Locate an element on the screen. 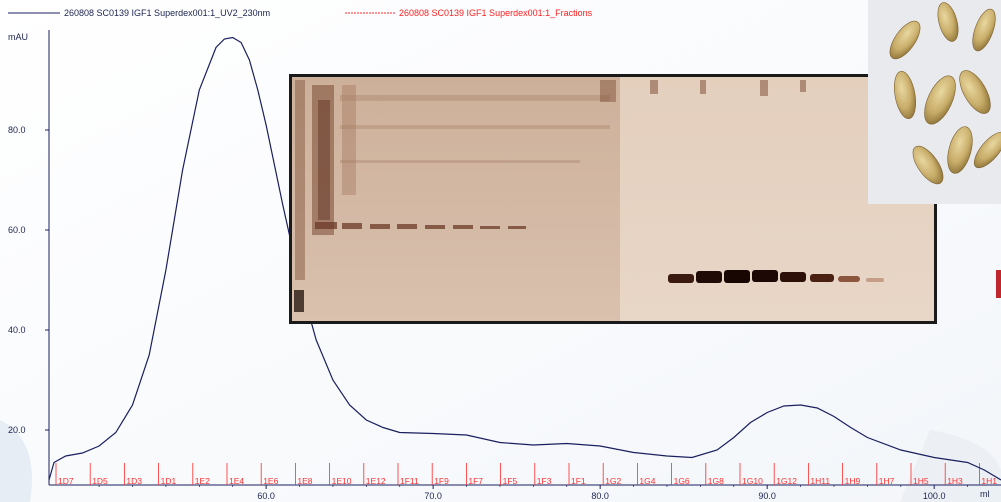  fraction-label: 1G12 is located at coordinates (786, 481).